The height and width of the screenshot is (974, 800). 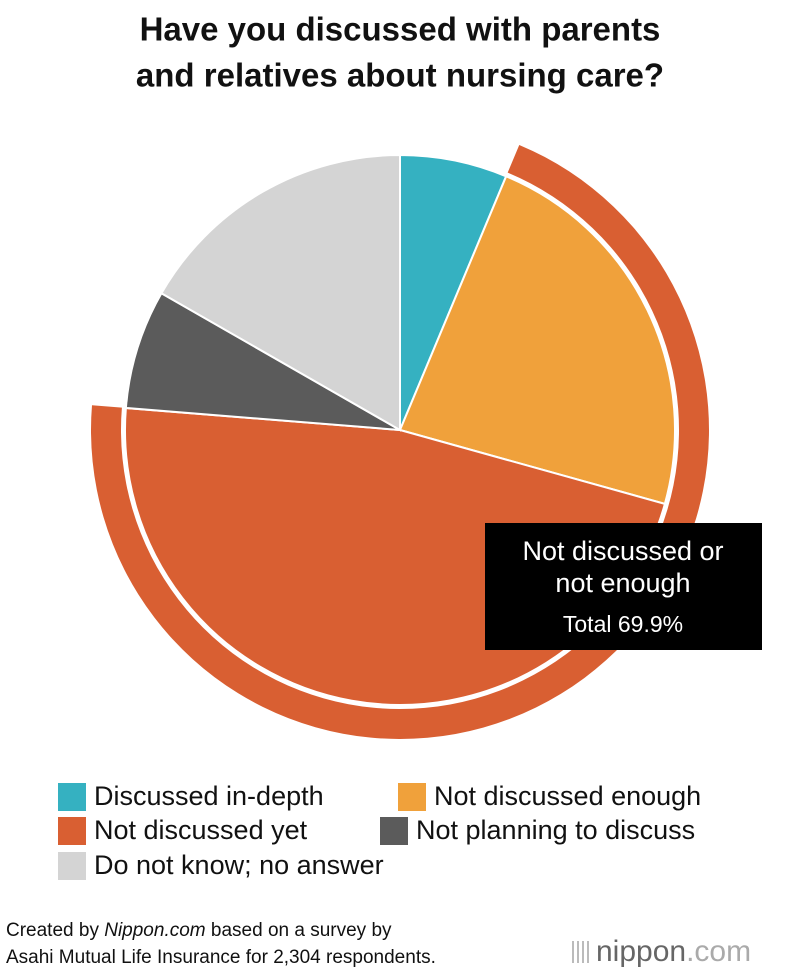 I want to click on legend-label: Do not know; no answer, so click(x=239, y=865).